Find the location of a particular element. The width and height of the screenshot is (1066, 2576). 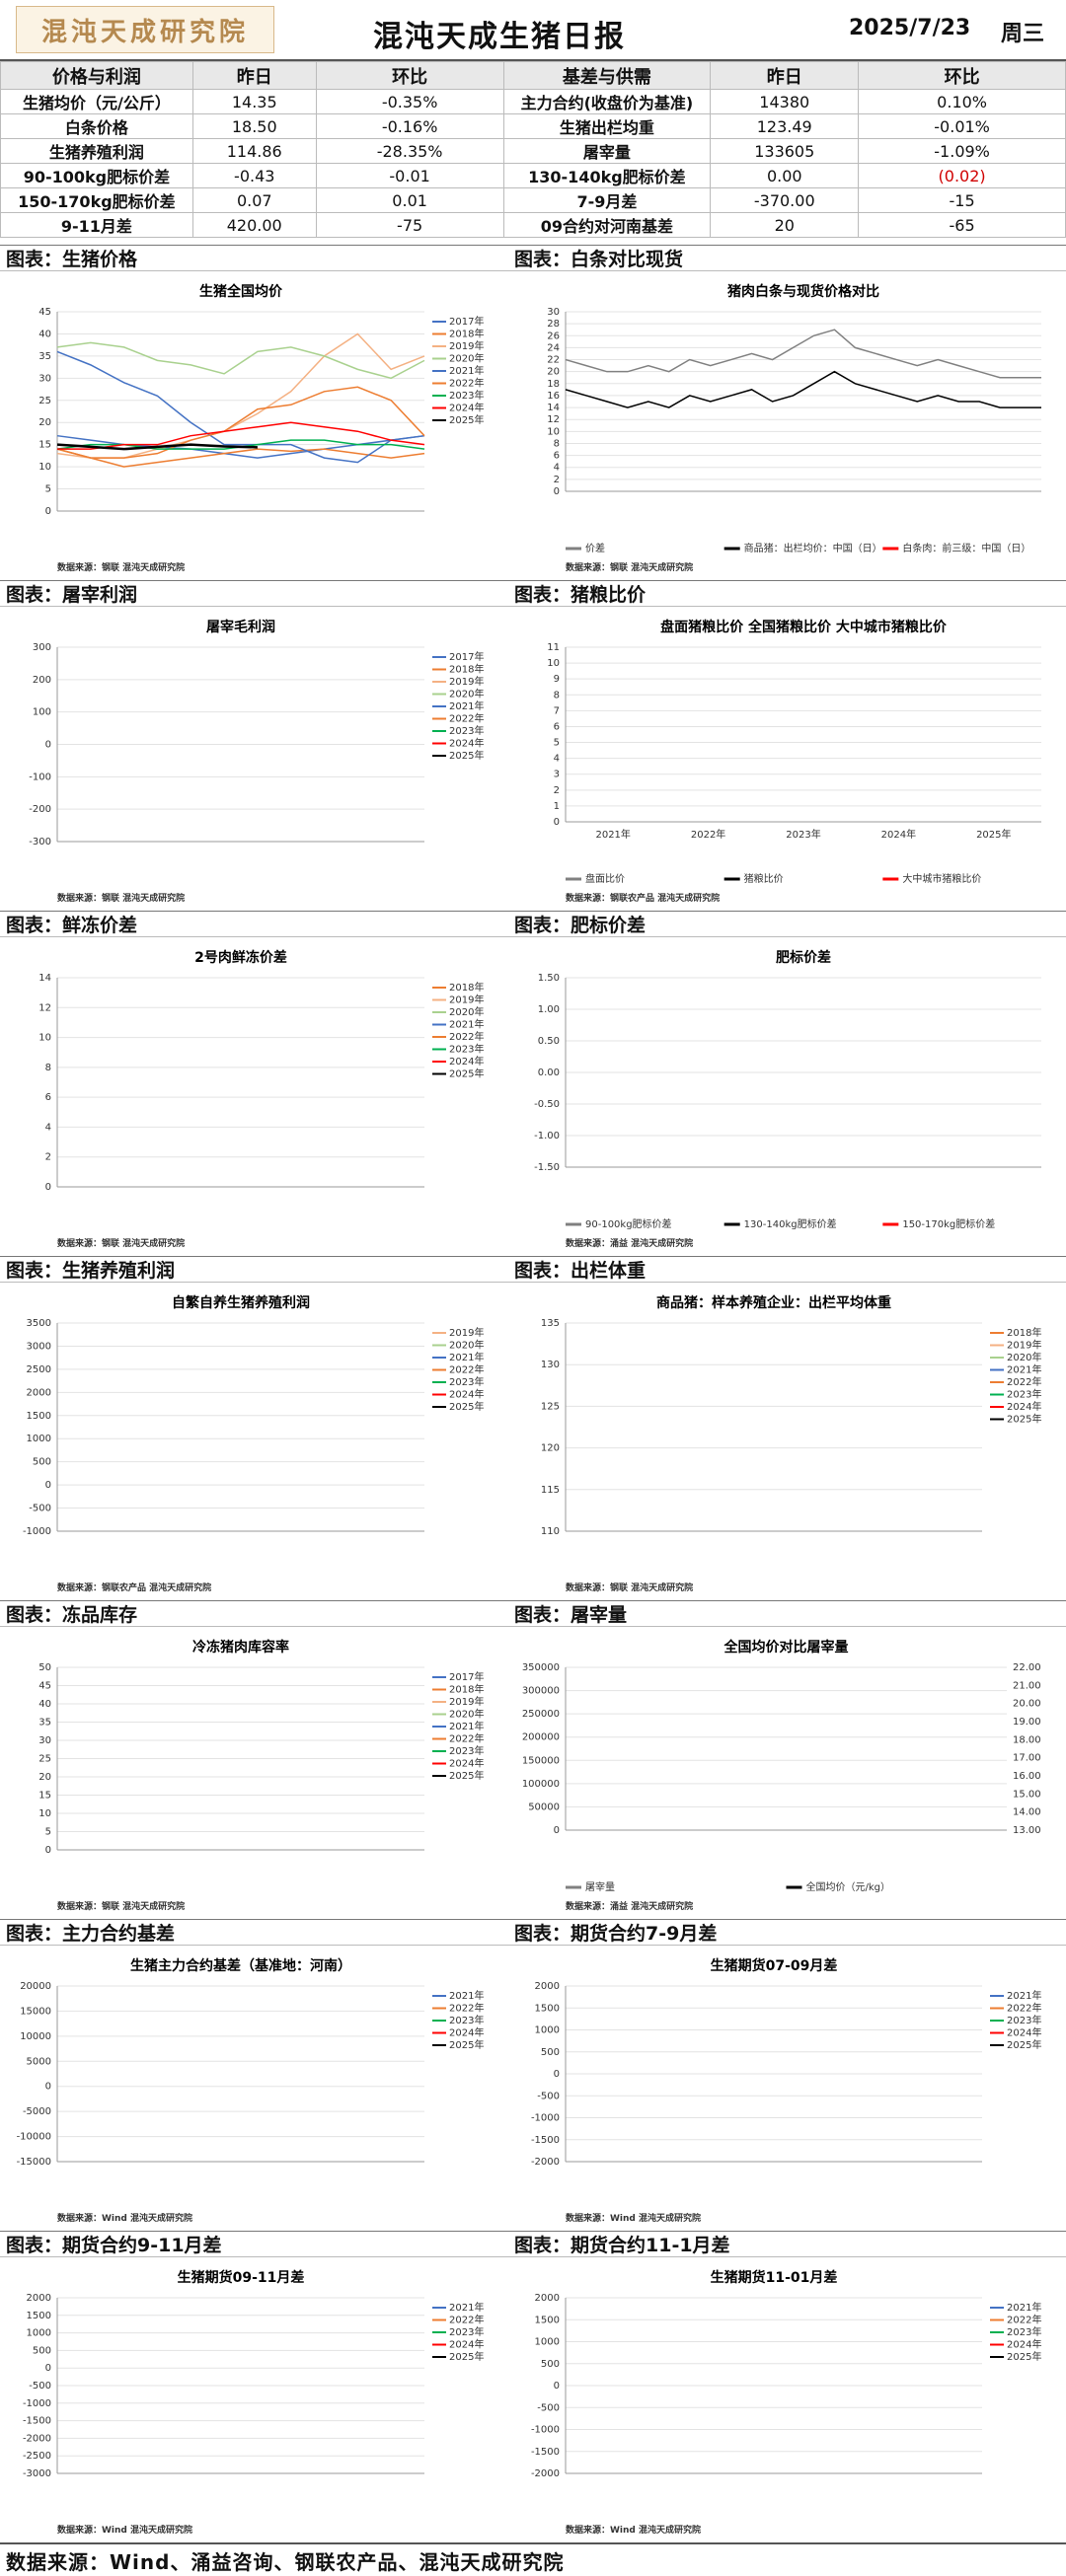

chart-title: 自繁自养生猪养殖利润 is located at coordinates (241, 1302).